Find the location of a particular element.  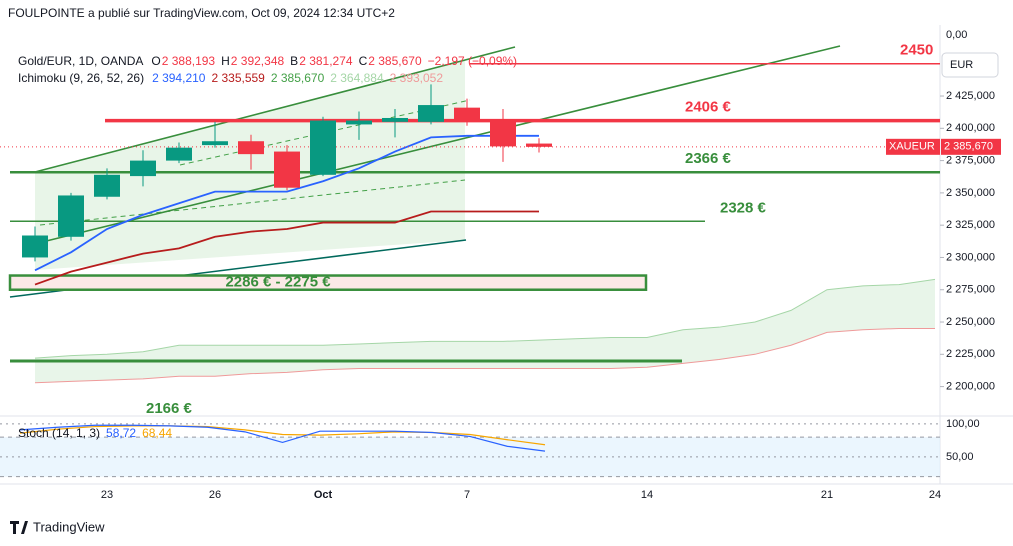

logo-mark is located at coordinates (19, 527).